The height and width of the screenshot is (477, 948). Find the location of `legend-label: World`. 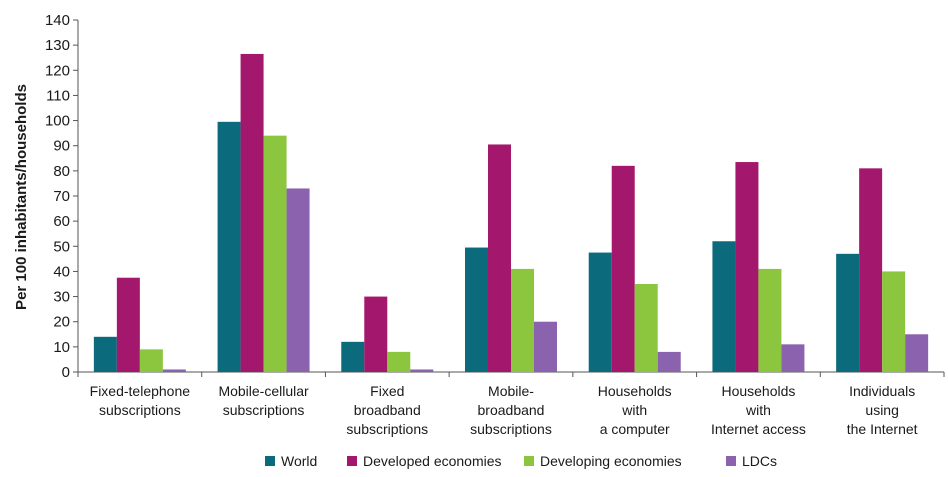

legend-label: World is located at coordinates (299, 461).